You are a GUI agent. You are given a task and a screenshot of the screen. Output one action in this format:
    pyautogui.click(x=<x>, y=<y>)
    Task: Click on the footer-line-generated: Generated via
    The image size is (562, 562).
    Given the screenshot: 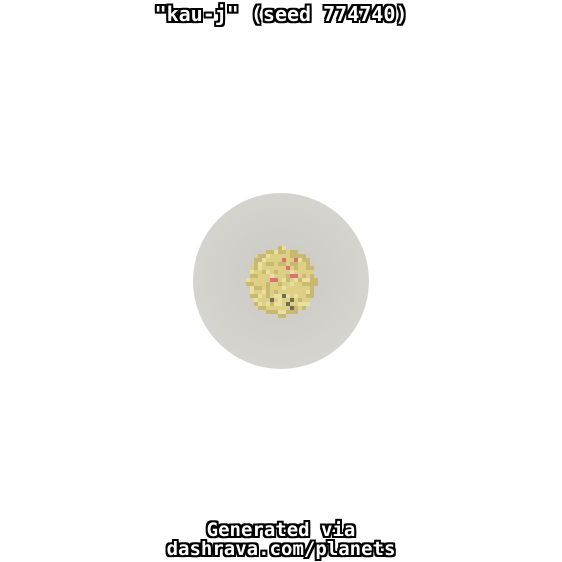 What is the action you would take?
    pyautogui.click(x=281, y=530)
    